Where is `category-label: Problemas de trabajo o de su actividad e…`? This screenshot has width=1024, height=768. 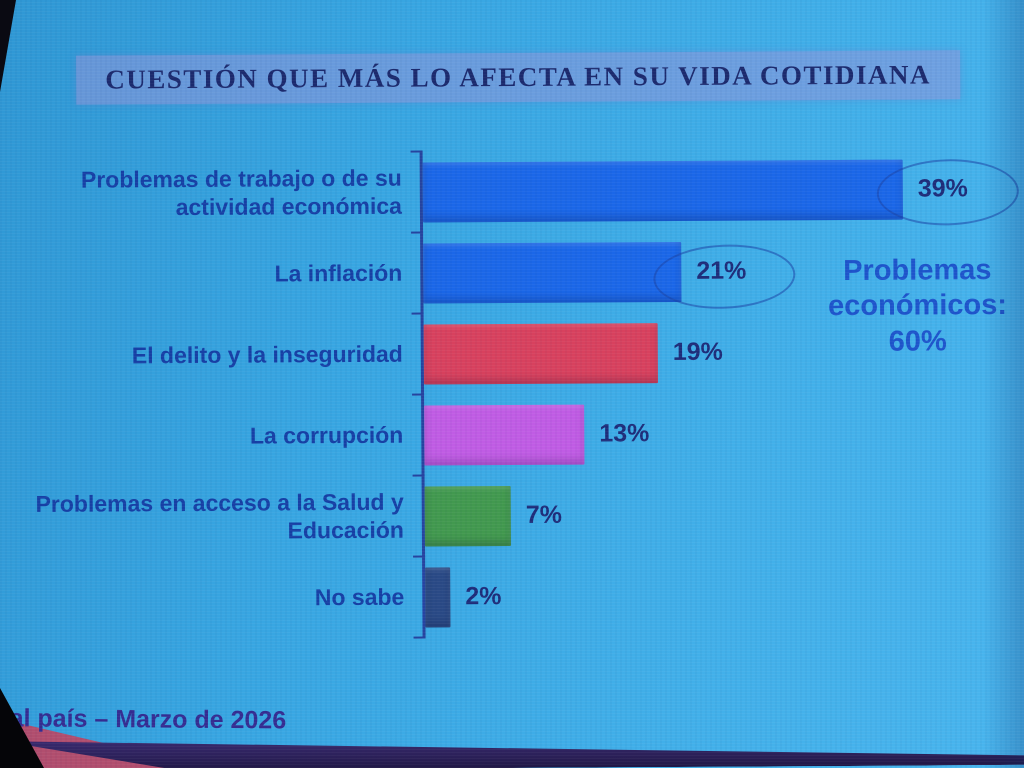 category-label: Problemas de trabajo o de su actividad e… is located at coordinates (241, 192).